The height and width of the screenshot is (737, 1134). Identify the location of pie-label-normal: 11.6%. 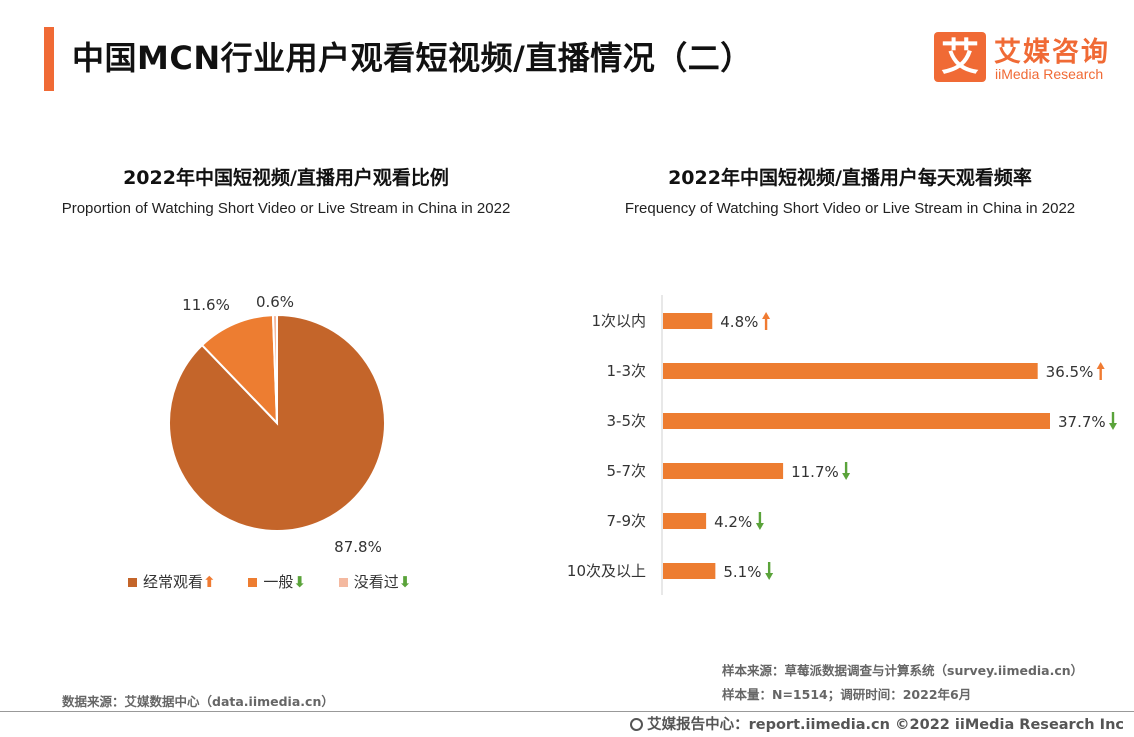
(206, 305).